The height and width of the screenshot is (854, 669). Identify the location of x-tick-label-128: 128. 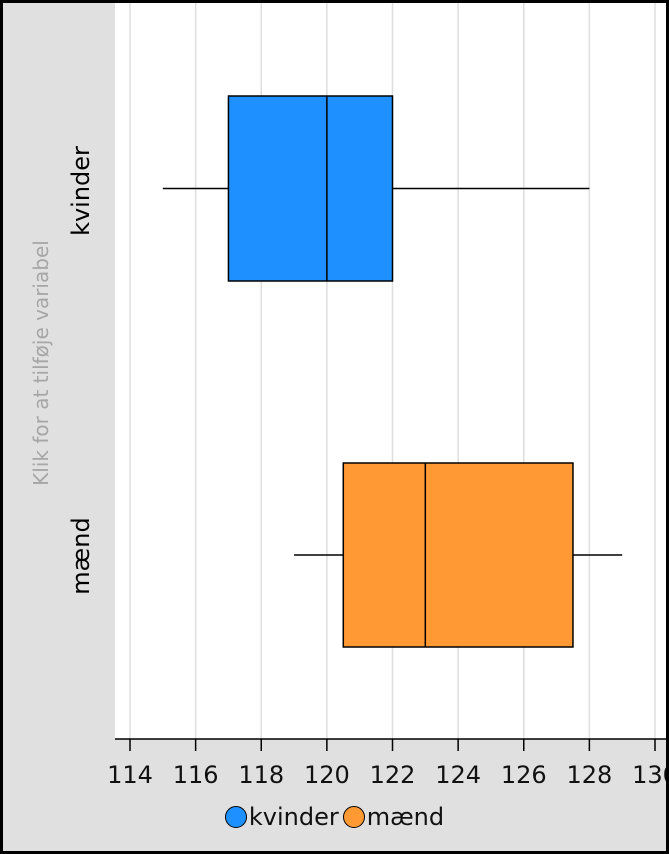
(589, 775).